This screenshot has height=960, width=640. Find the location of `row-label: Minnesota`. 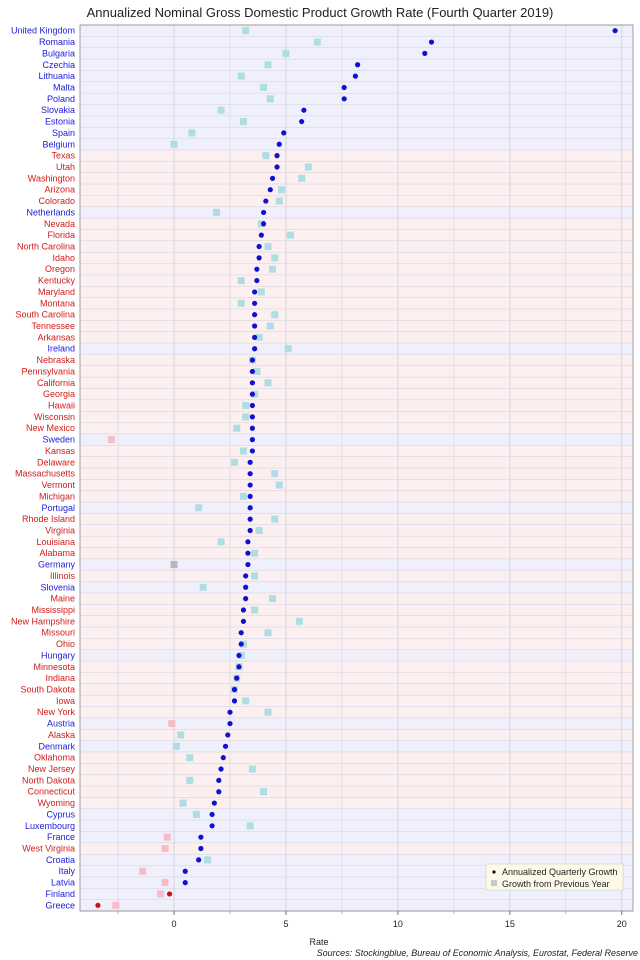

row-label: Minnesota is located at coordinates (54, 667).